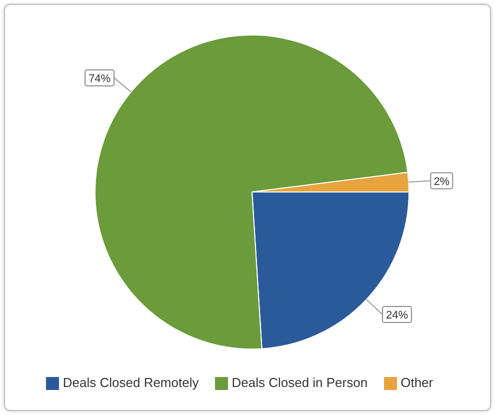 The height and width of the screenshot is (415, 495). What do you see at coordinates (130, 382) in the screenshot?
I see `legend-label: Deals Closed Remotely` at bounding box center [130, 382].